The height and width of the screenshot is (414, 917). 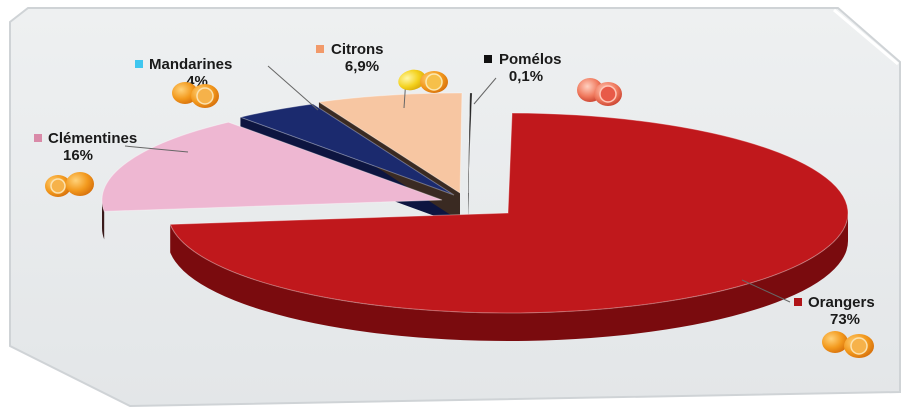 What do you see at coordinates (526, 76) in the screenshot?
I see `label-pct-pomelos: 0,1%` at bounding box center [526, 76].